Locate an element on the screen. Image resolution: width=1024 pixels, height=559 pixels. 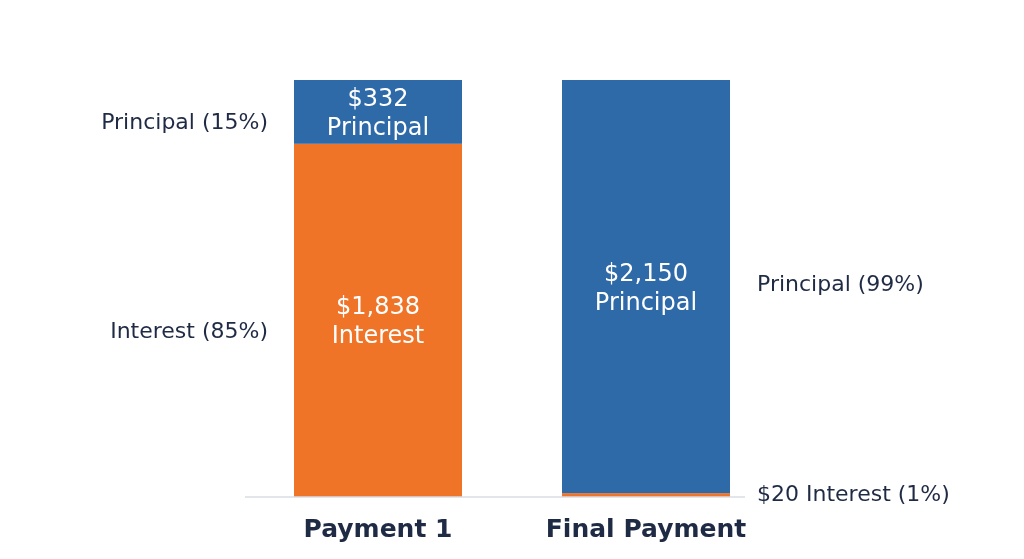
annotation: Principal (15%) is located at coordinates (184, 121).